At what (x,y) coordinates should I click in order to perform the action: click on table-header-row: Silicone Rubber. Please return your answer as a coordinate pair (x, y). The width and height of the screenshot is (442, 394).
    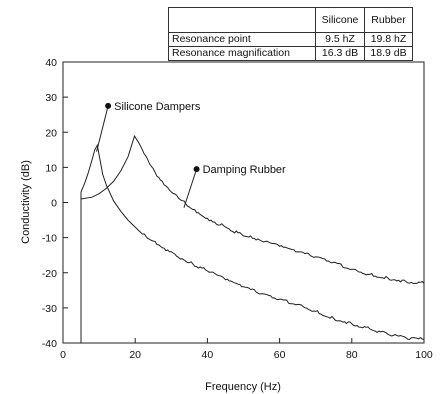
    Looking at the image, I should click on (290, 20).